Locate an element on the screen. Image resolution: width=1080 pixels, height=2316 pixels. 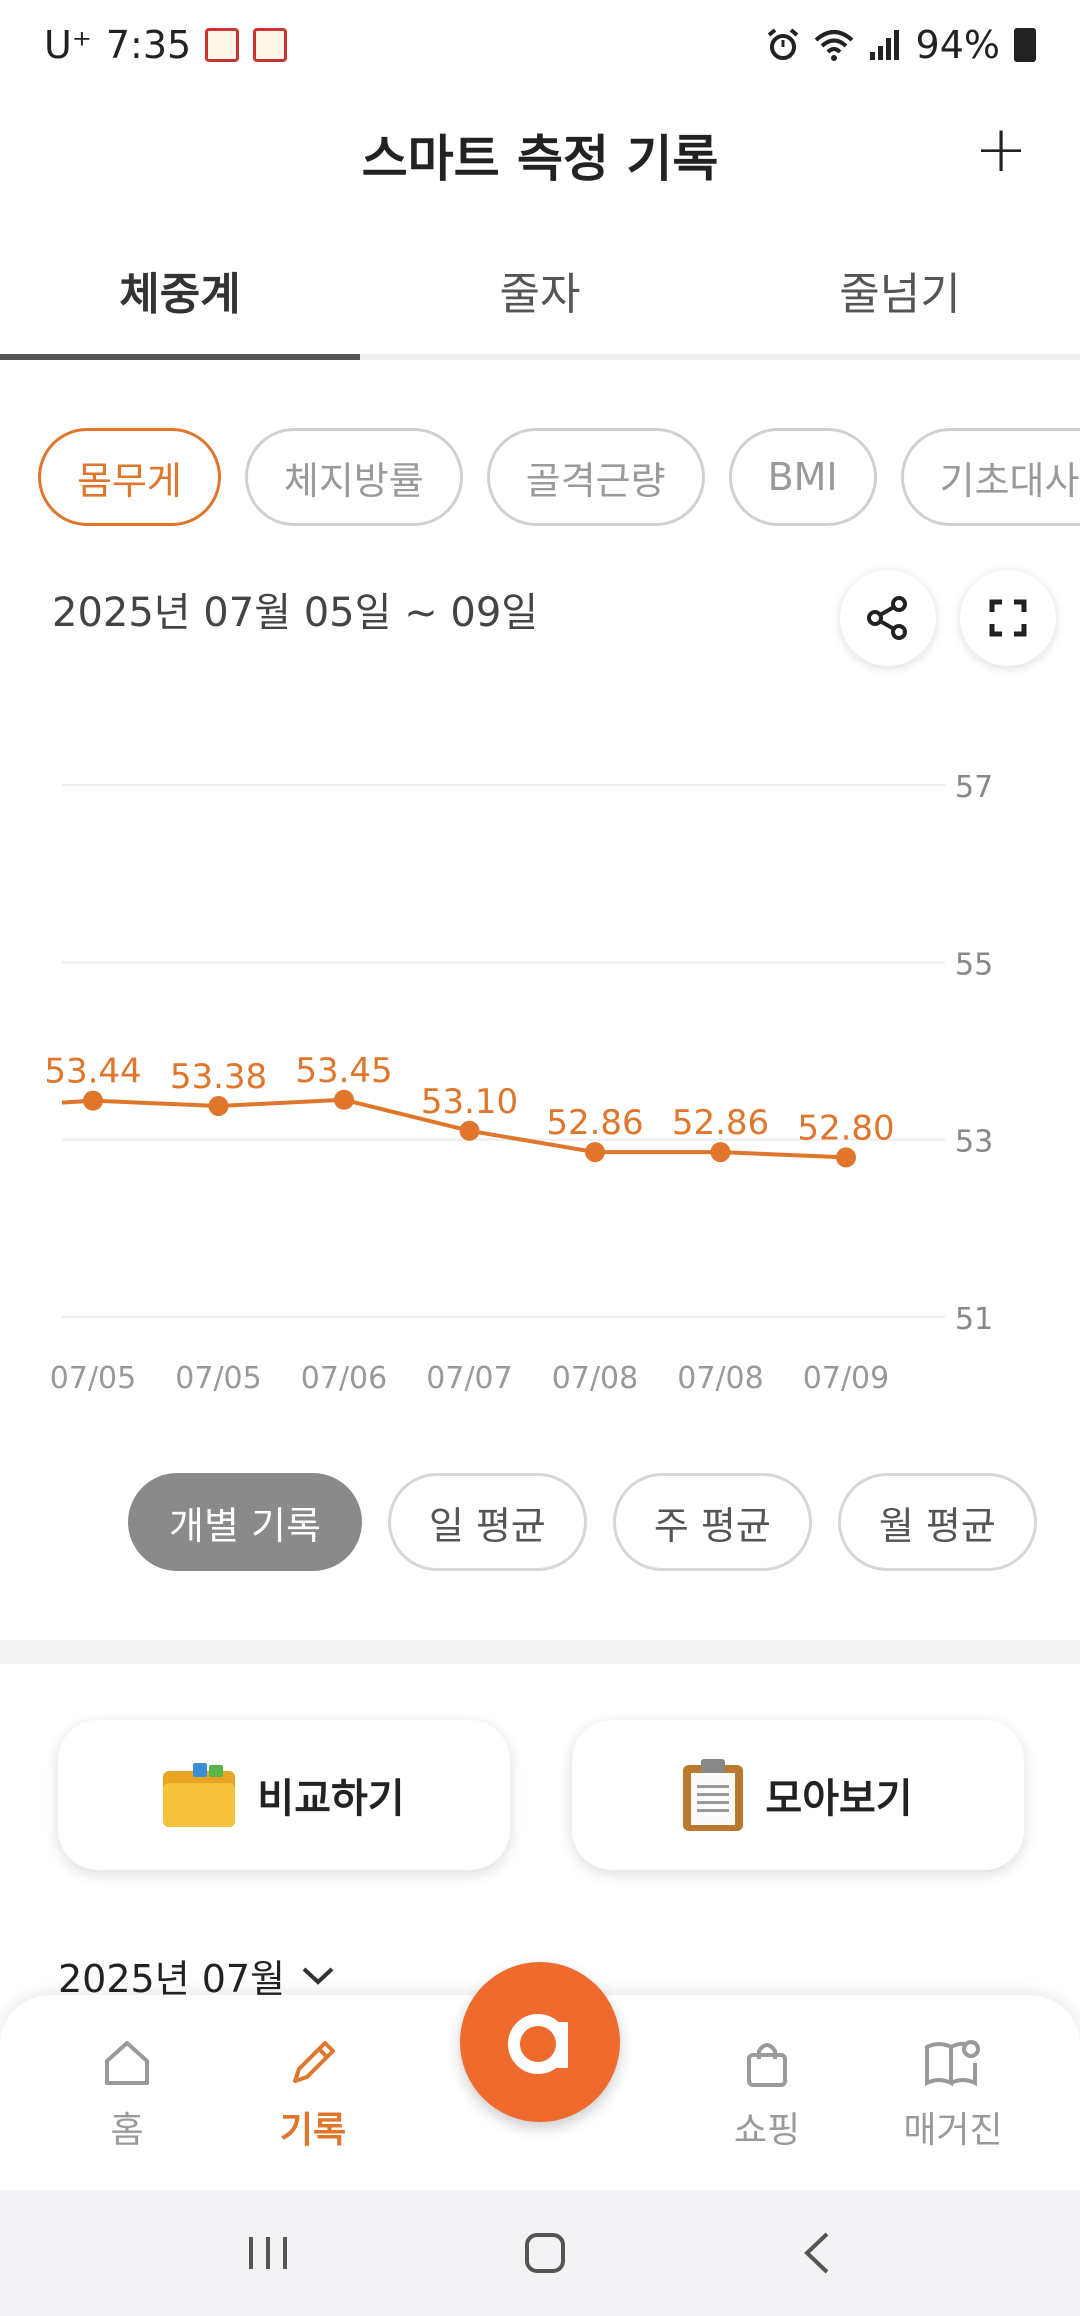
app-header: 스마트 측정 기록 + is located at coordinates (540, 155).